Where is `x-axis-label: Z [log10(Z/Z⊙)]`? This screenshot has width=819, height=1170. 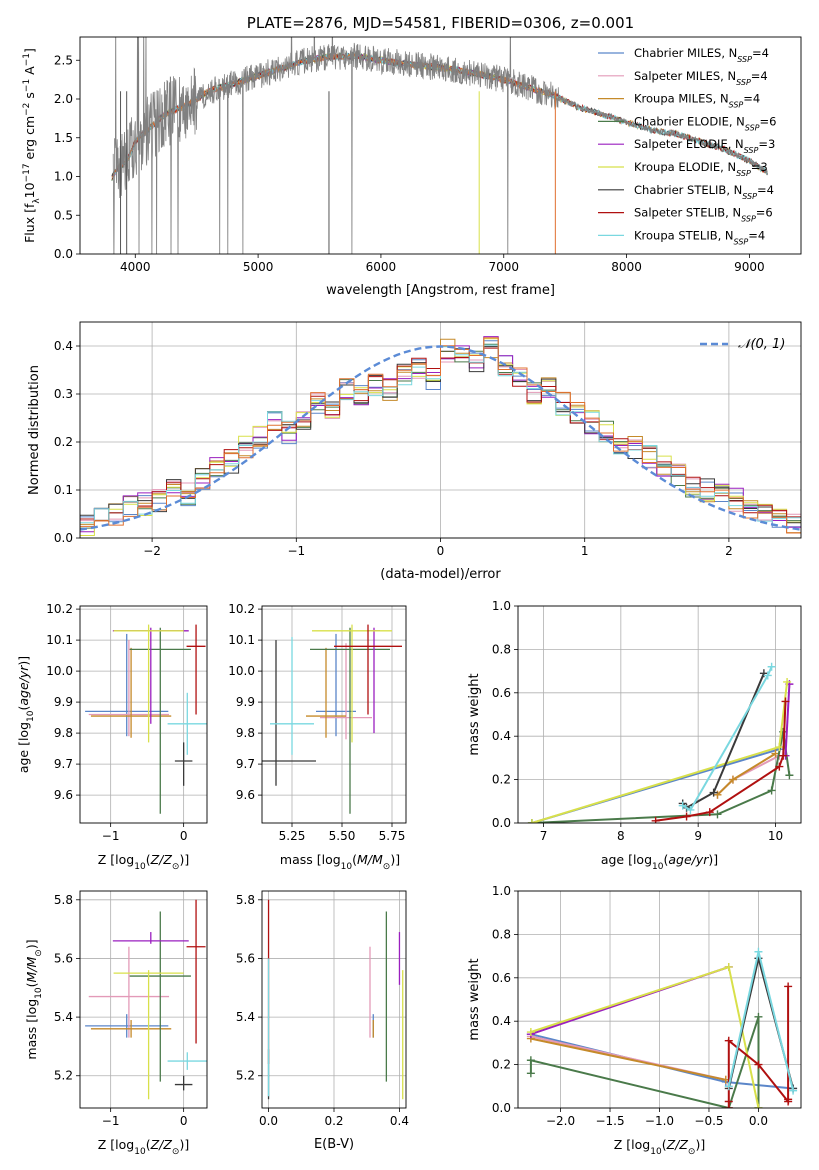 x-axis-label: Z [log10(Z/Z⊙)] is located at coordinates (659, 1147).